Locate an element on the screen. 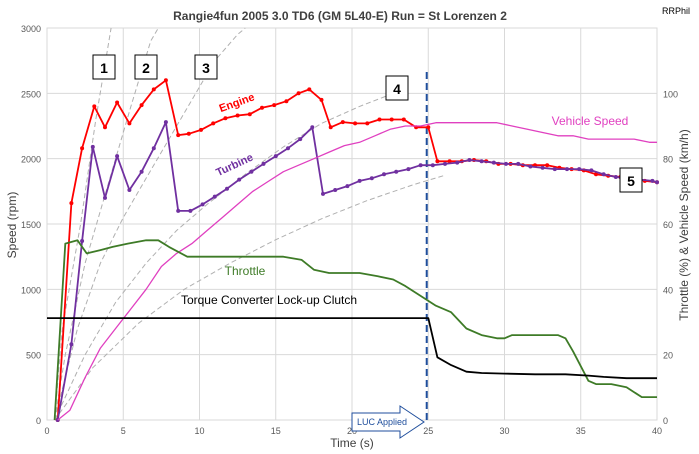 This screenshot has width=699, height=454. y-axis-left-label: Speed (rpm) is located at coordinates (12, 225).